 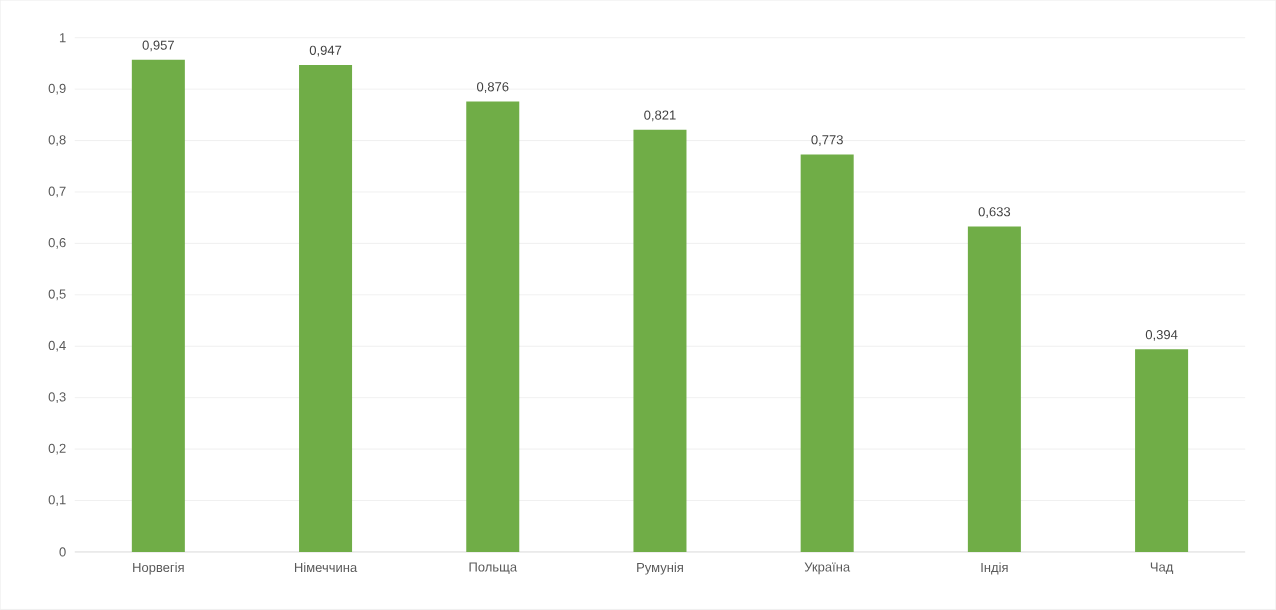 I want to click on data-label: 0,957, so click(x=158, y=46).